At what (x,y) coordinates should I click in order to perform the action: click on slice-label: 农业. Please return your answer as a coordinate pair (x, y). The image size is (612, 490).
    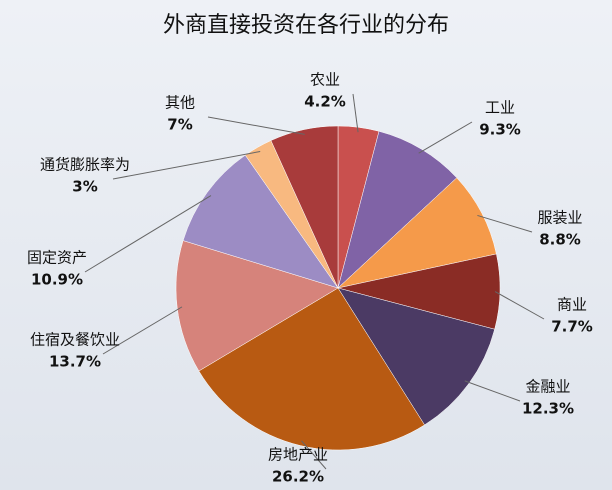
    Looking at the image, I should click on (325, 80).